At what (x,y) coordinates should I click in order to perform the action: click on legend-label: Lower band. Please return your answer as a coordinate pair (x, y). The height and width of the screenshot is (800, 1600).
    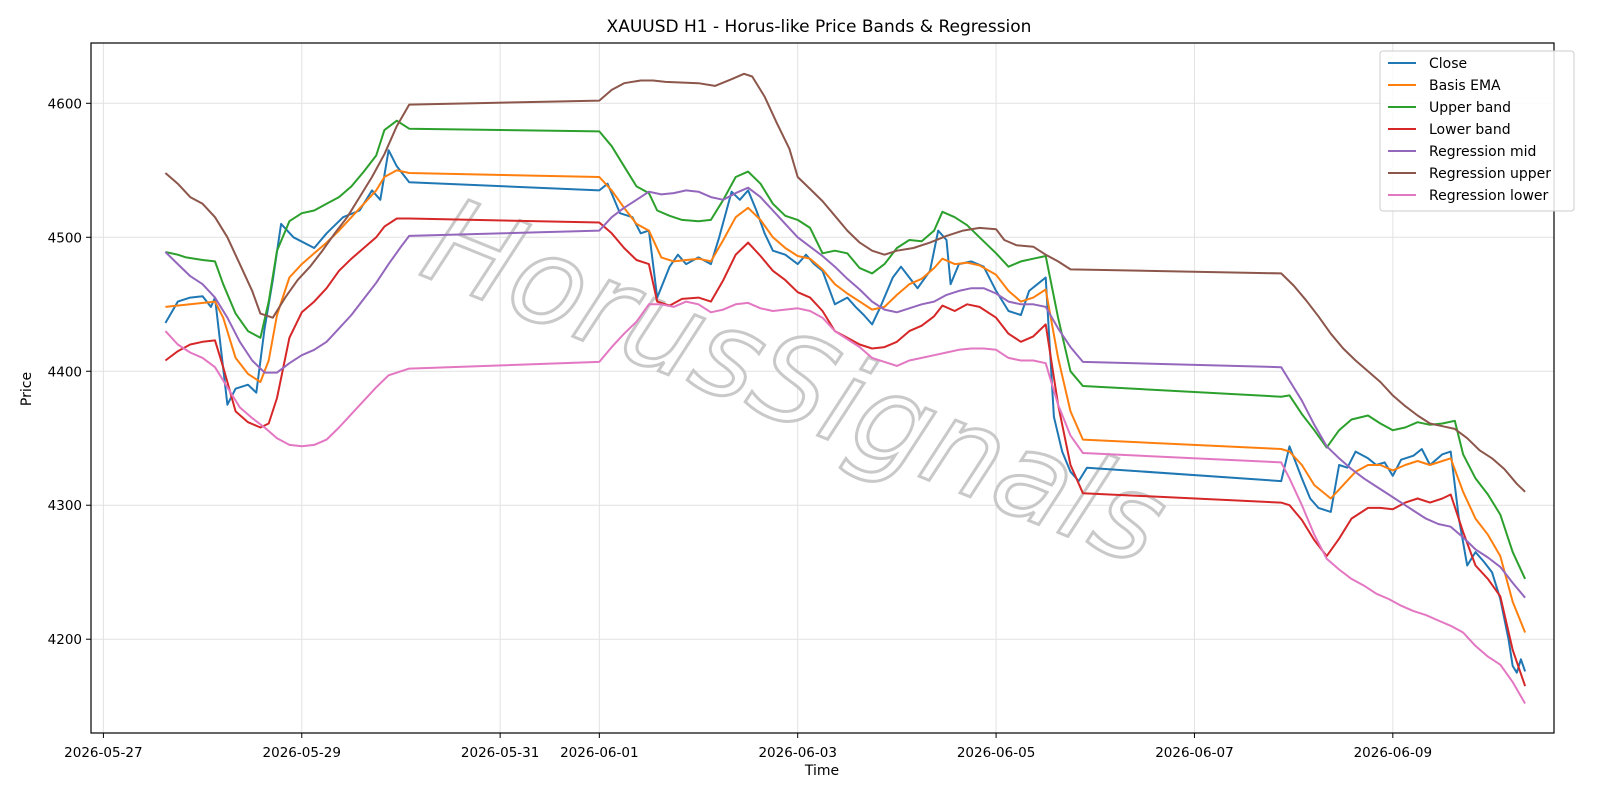
    Looking at the image, I should click on (1470, 130).